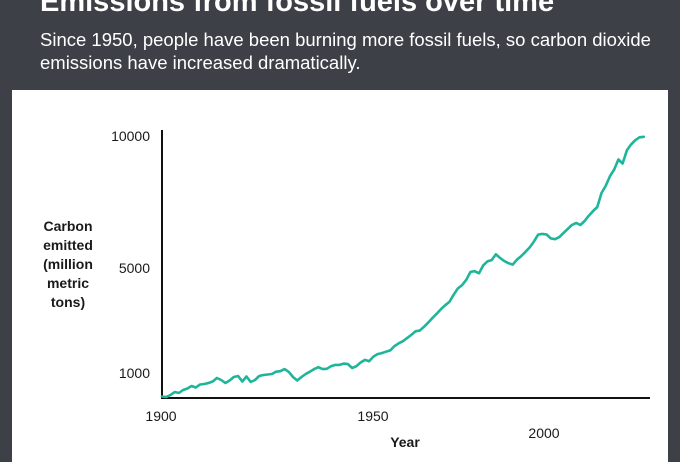 The width and height of the screenshot is (680, 462). What do you see at coordinates (543, 433) in the screenshot?
I see `x-tick-label: 2000` at bounding box center [543, 433].